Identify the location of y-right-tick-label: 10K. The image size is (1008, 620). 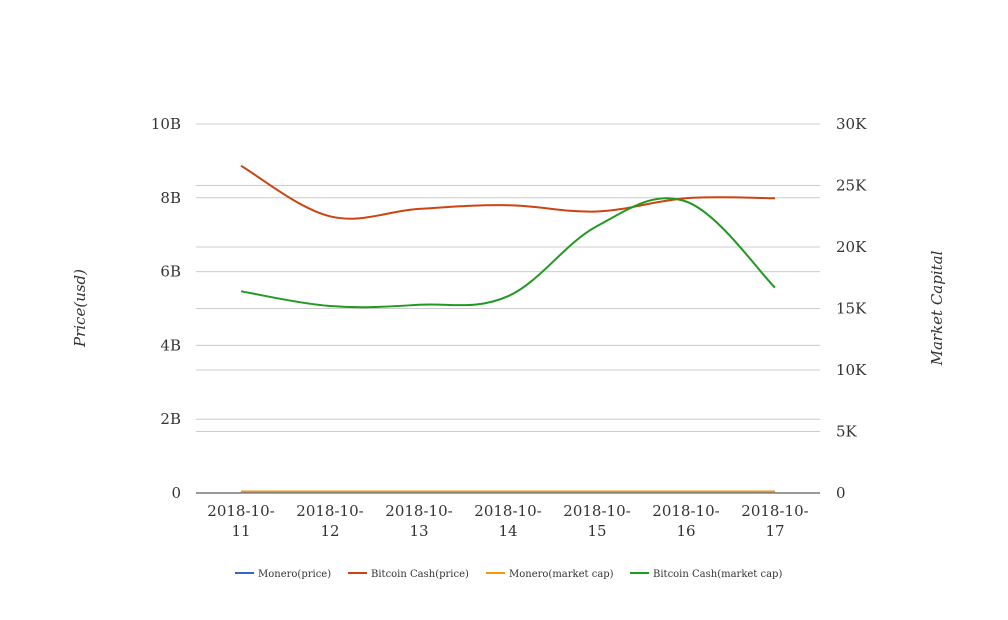
(851, 370).